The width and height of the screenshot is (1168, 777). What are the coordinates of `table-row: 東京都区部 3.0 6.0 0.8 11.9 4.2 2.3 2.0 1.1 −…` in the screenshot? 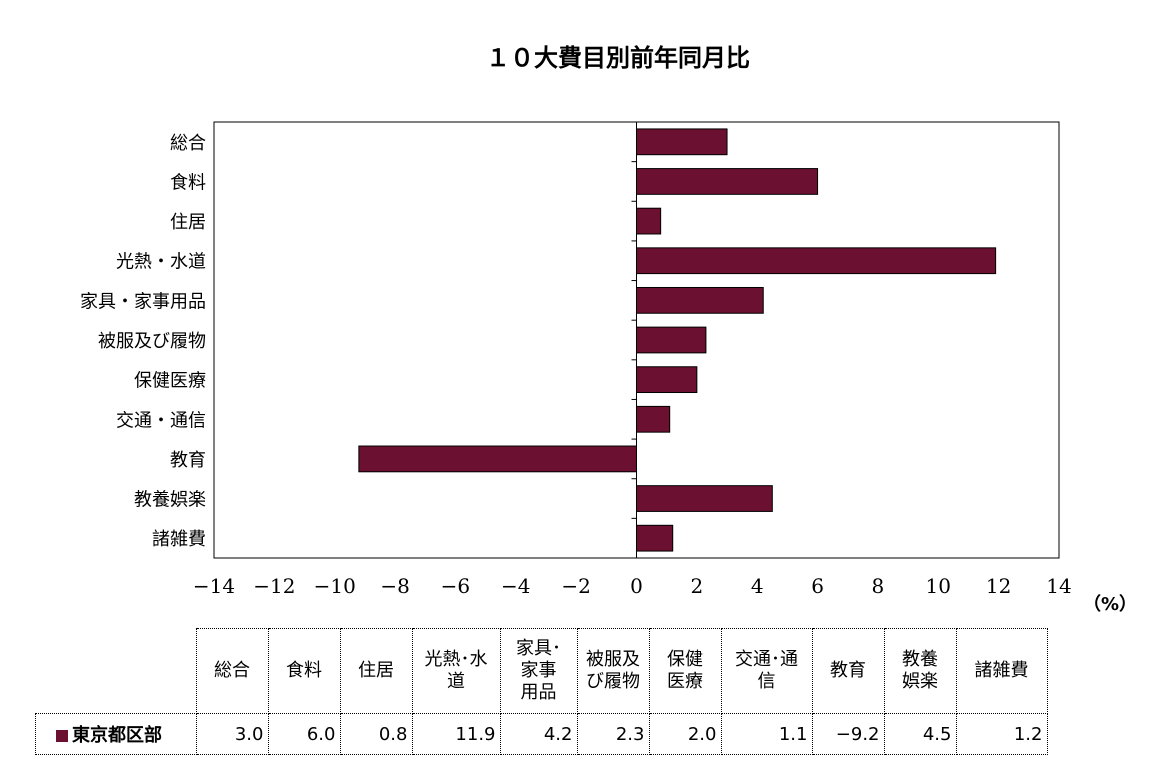 It's located at (541, 734).